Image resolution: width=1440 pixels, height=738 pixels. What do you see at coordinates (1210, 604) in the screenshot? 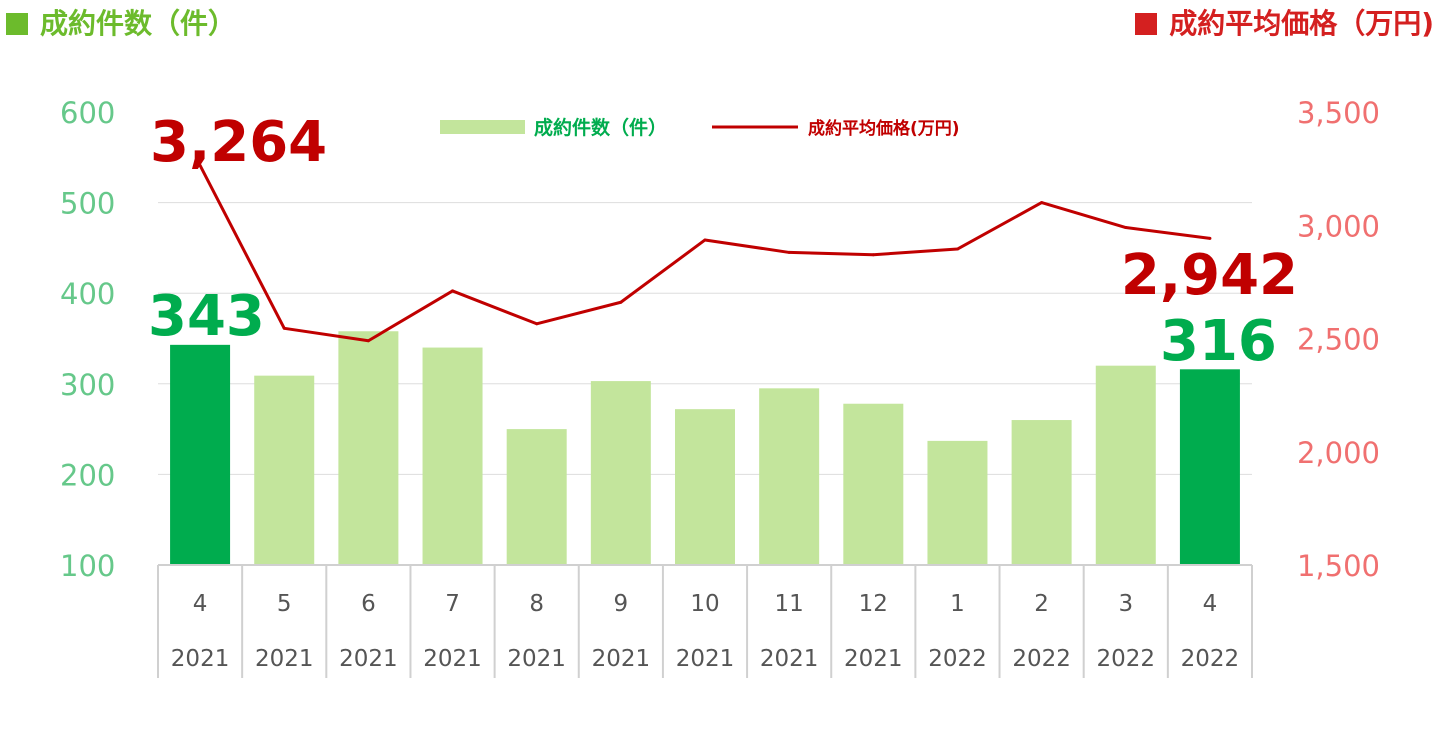
I see `month-label-12: 4` at bounding box center [1210, 604].